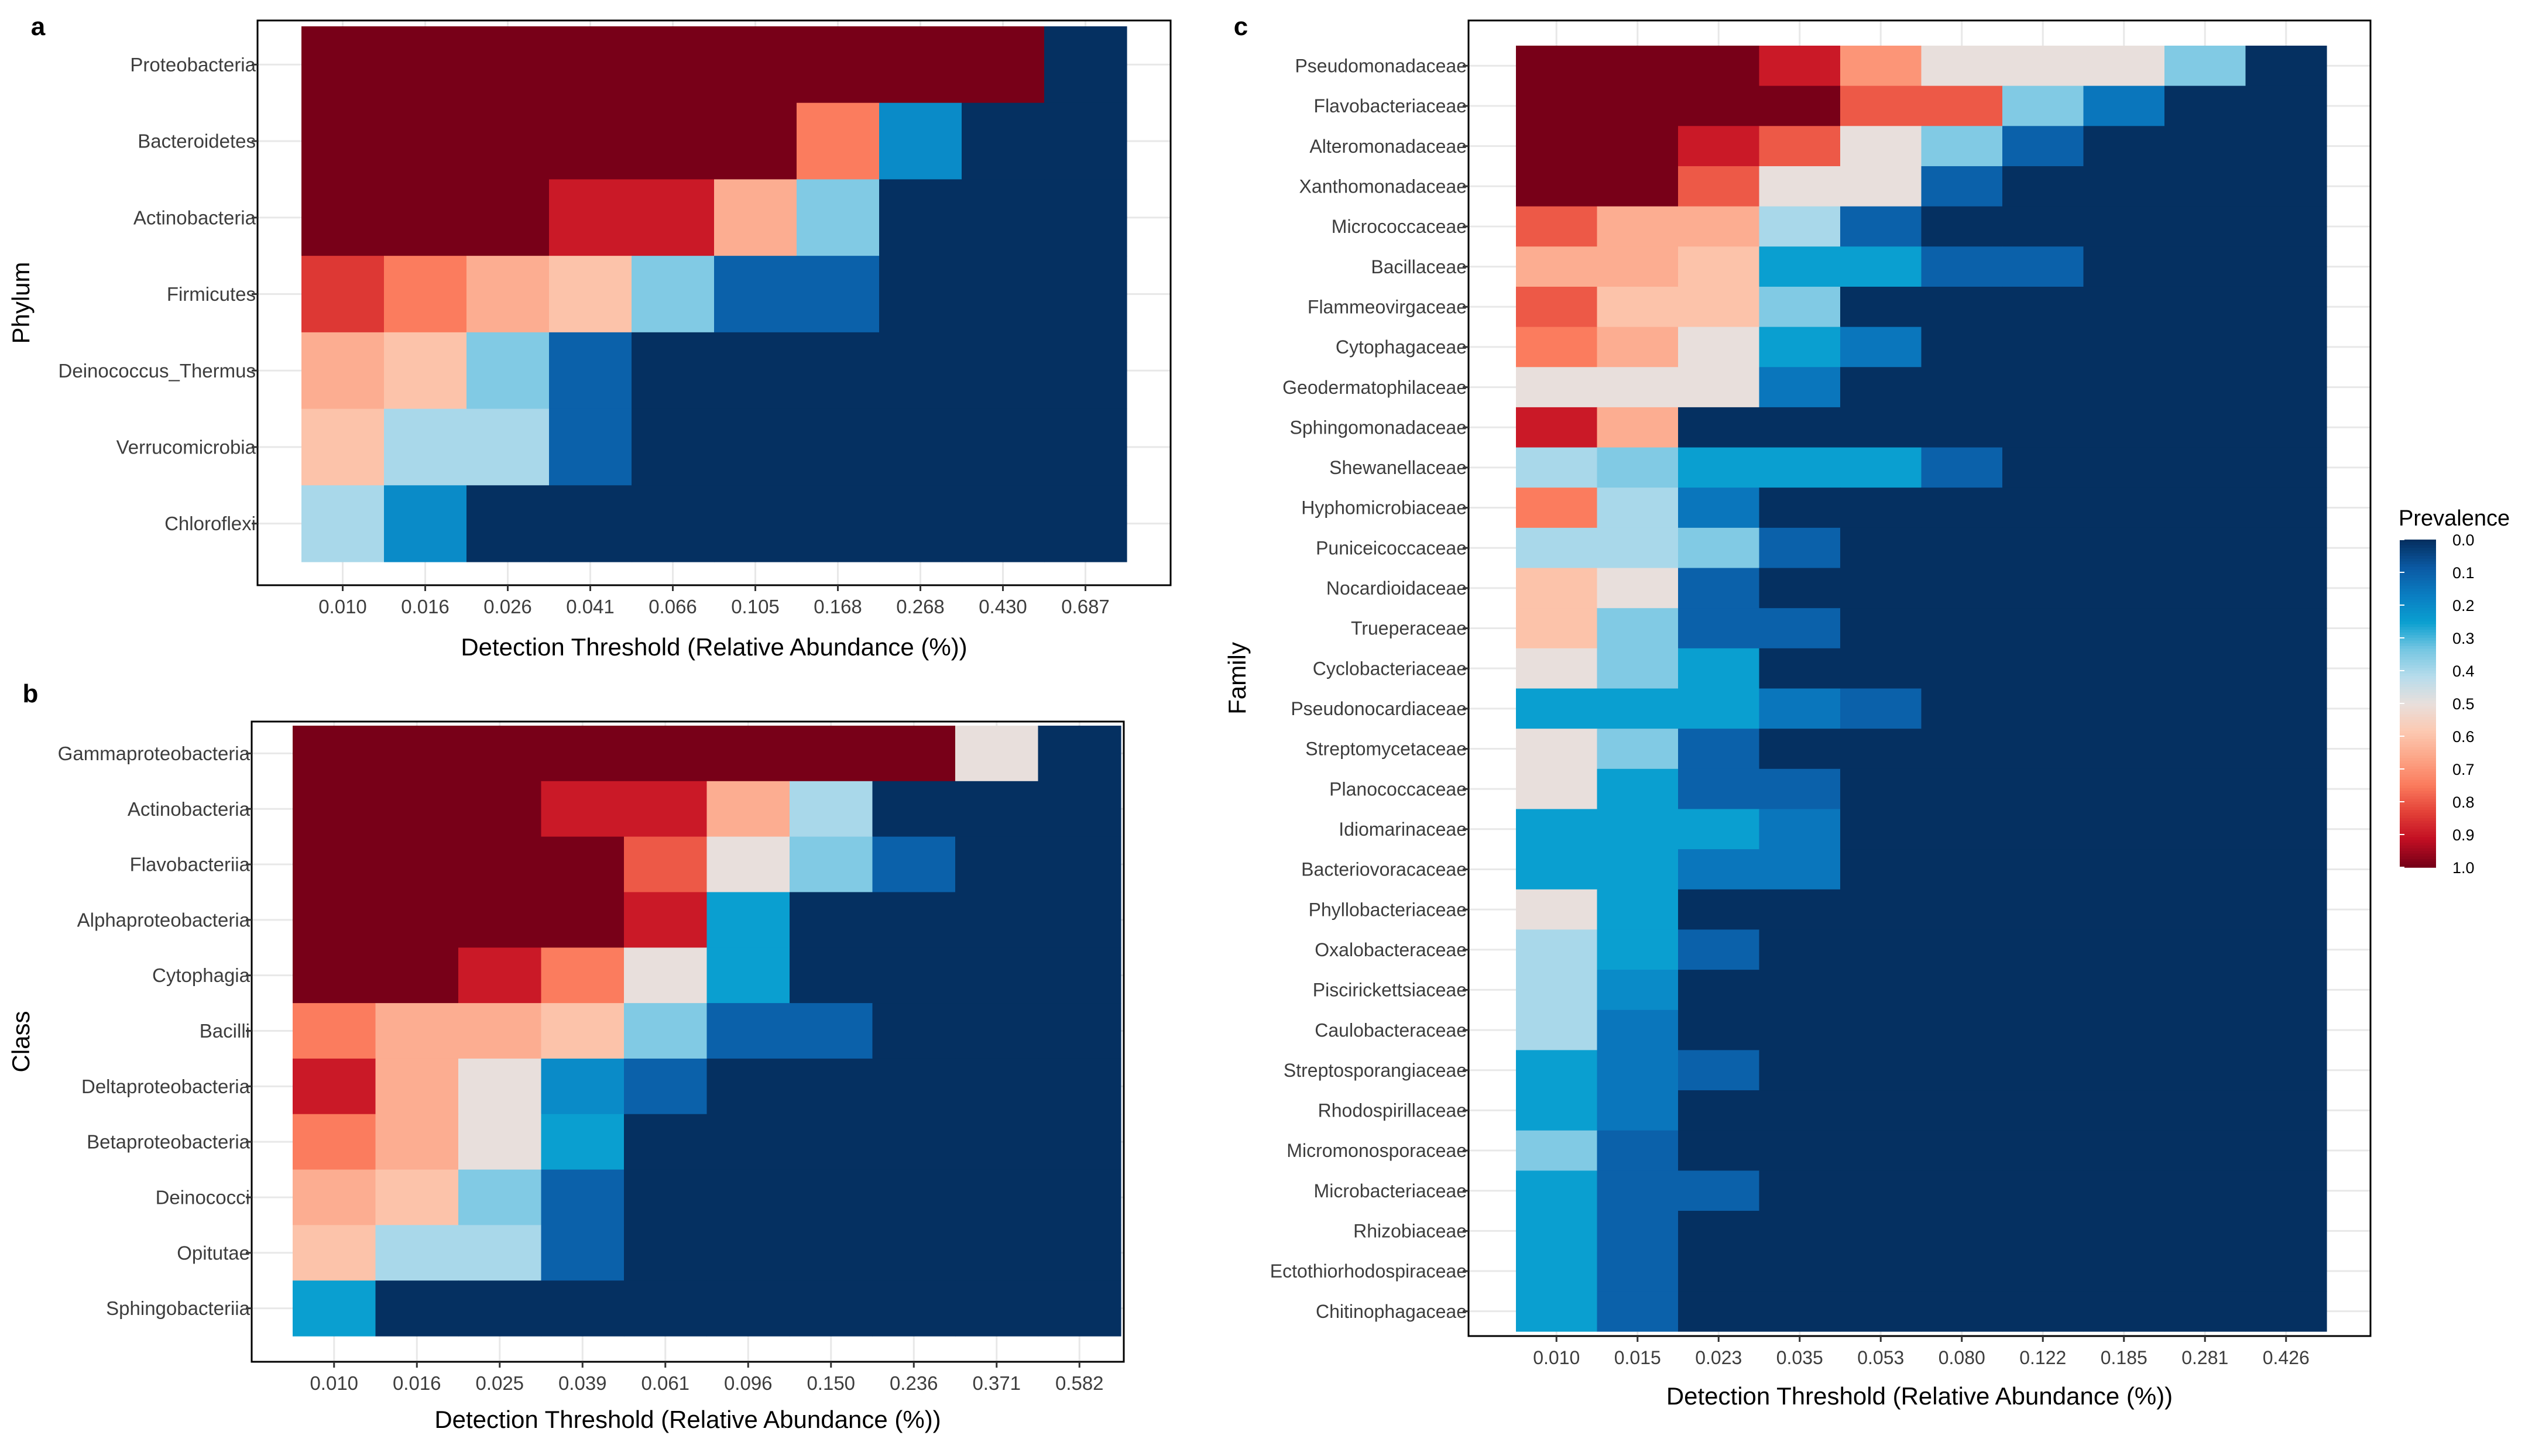  What do you see at coordinates (31, 693) in the screenshot?
I see `panel-letter: b` at bounding box center [31, 693].